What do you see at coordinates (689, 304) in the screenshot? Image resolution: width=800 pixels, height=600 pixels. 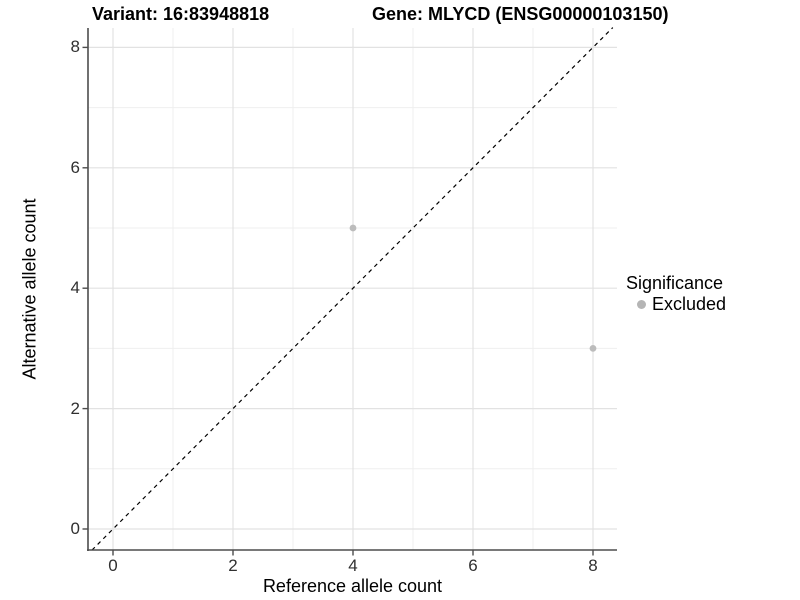 I see `legend-item-label: Excluded` at bounding box center [689, 304].